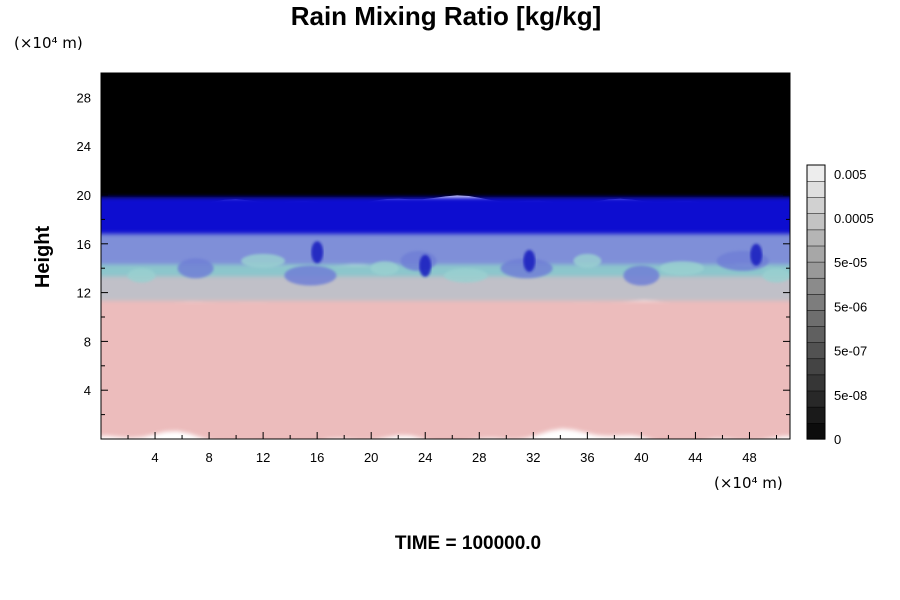  What do you see at coordinates (850, 262) in the screenshot?
I see `colorbar-label: 5e-05` at bounding box center [850, 262].